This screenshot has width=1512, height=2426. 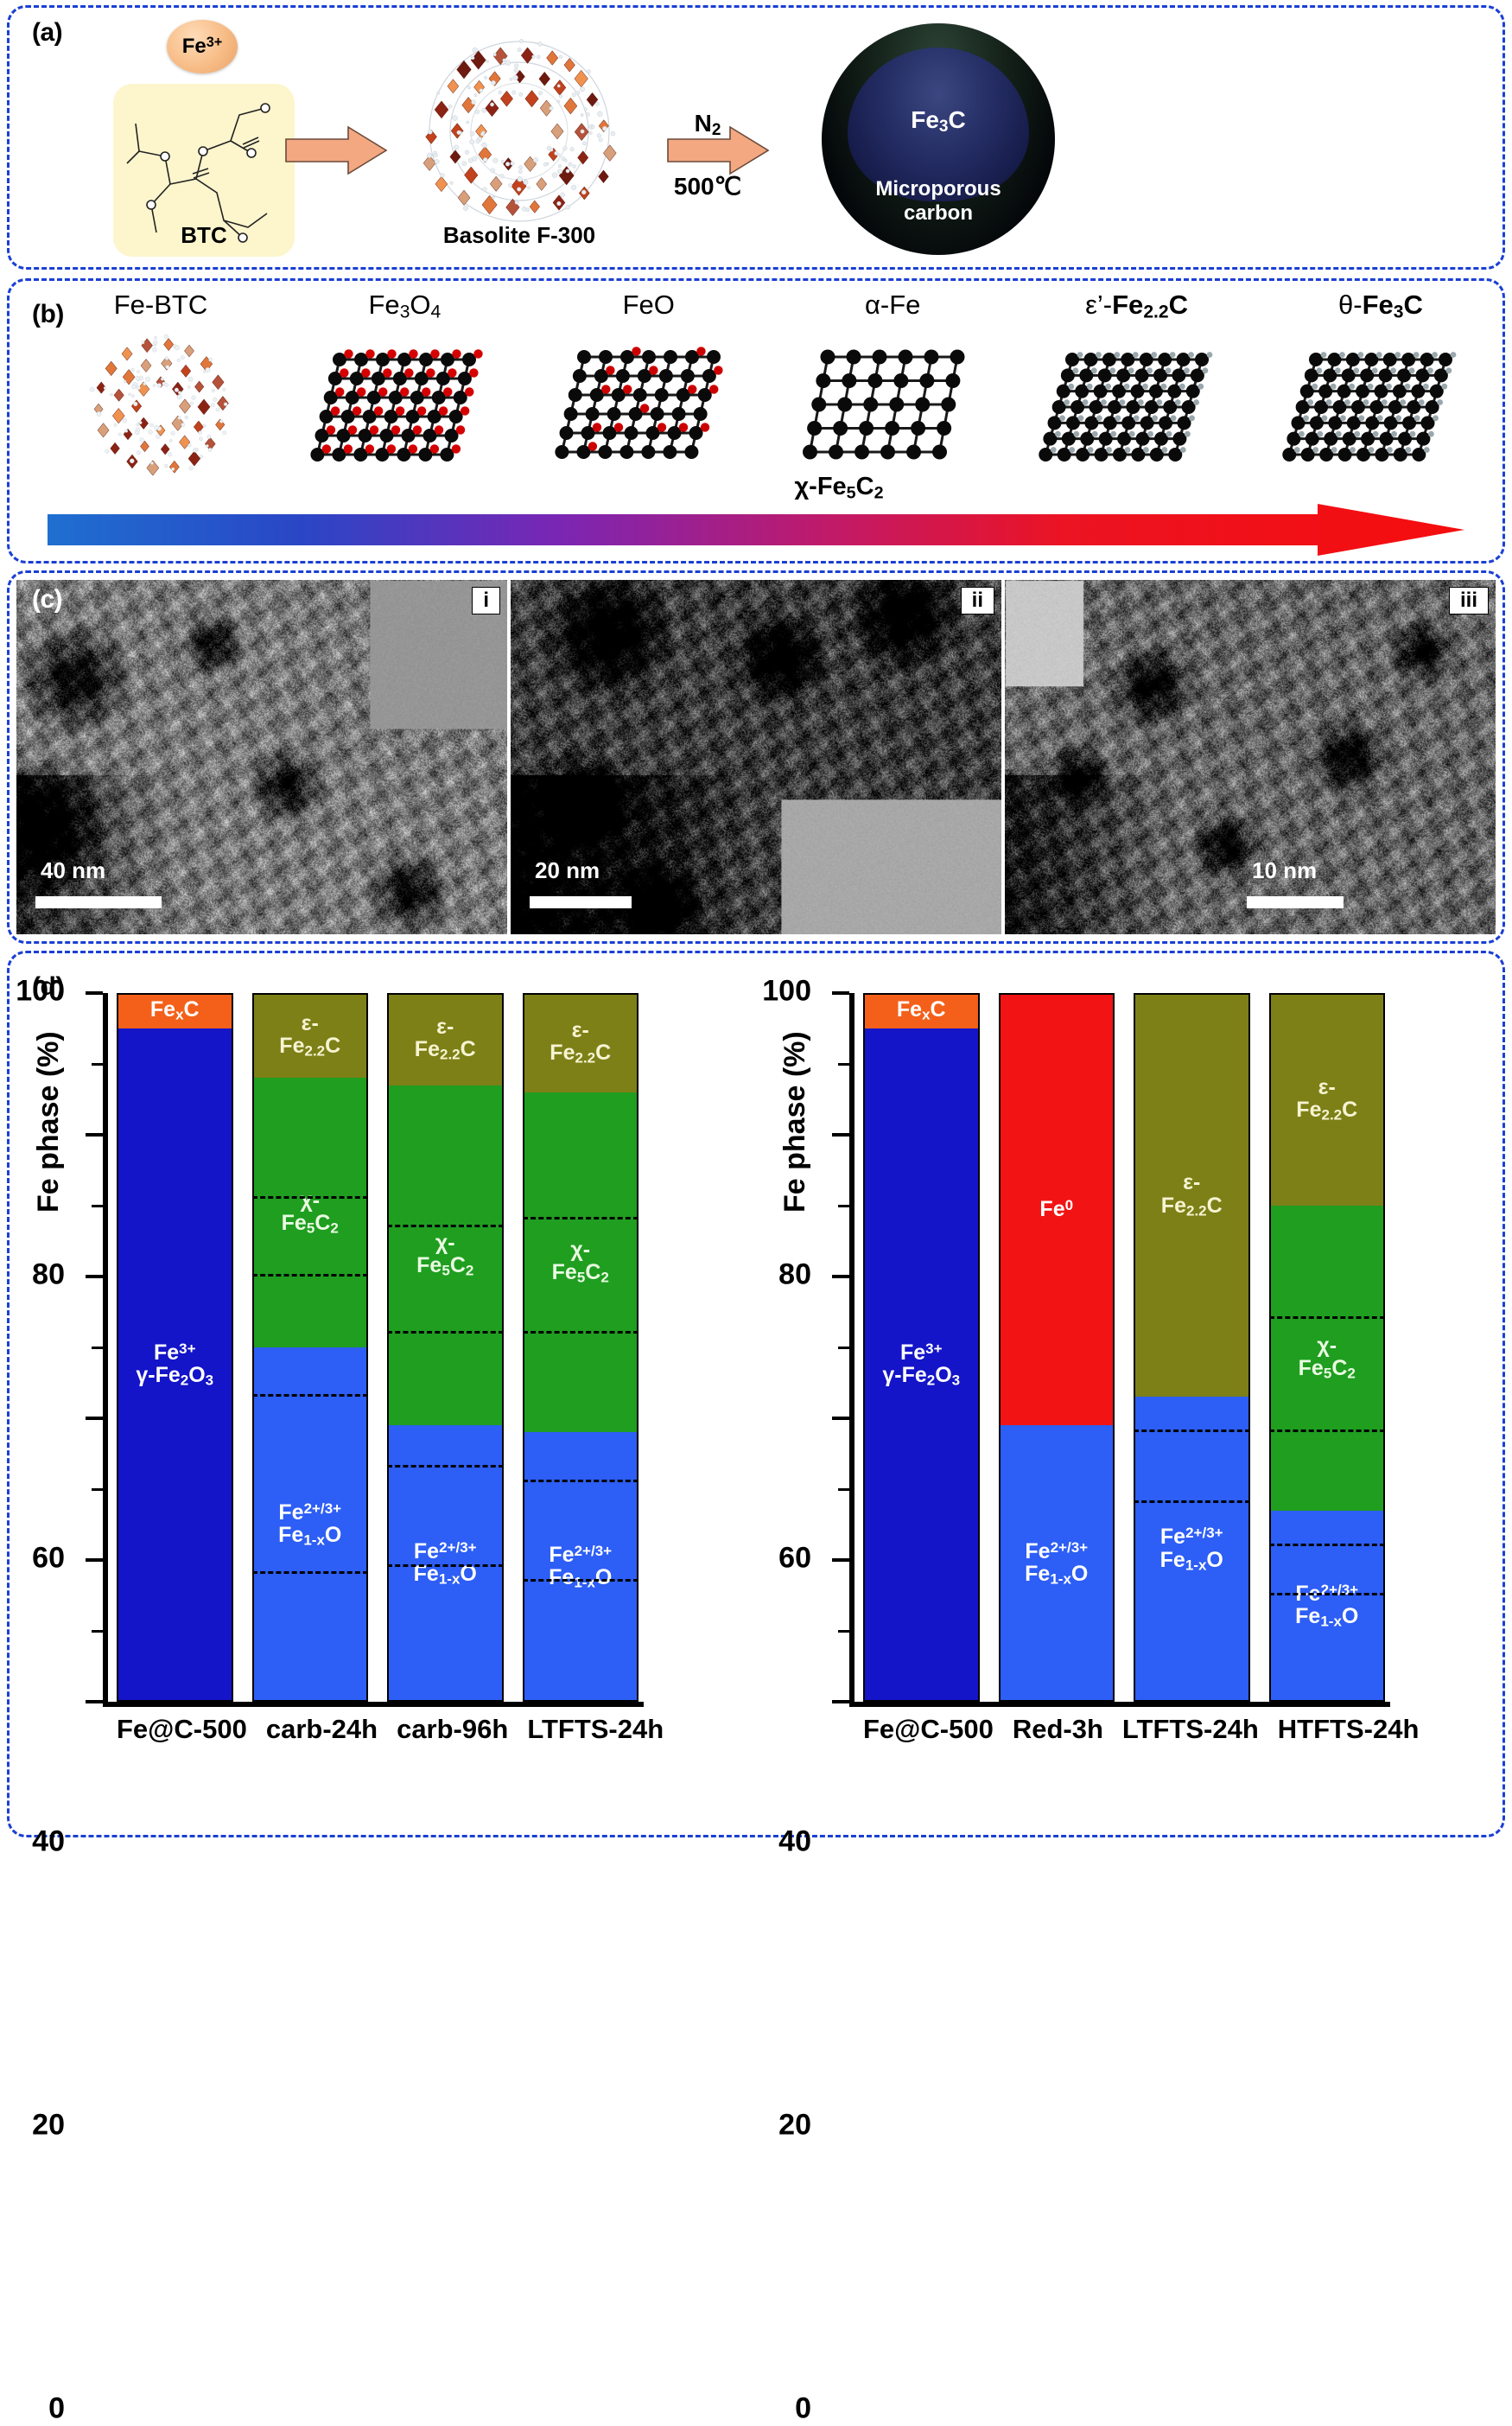 I want to click on phase-col-fe3o4: Fe3O4, so click(x=404, y=398).